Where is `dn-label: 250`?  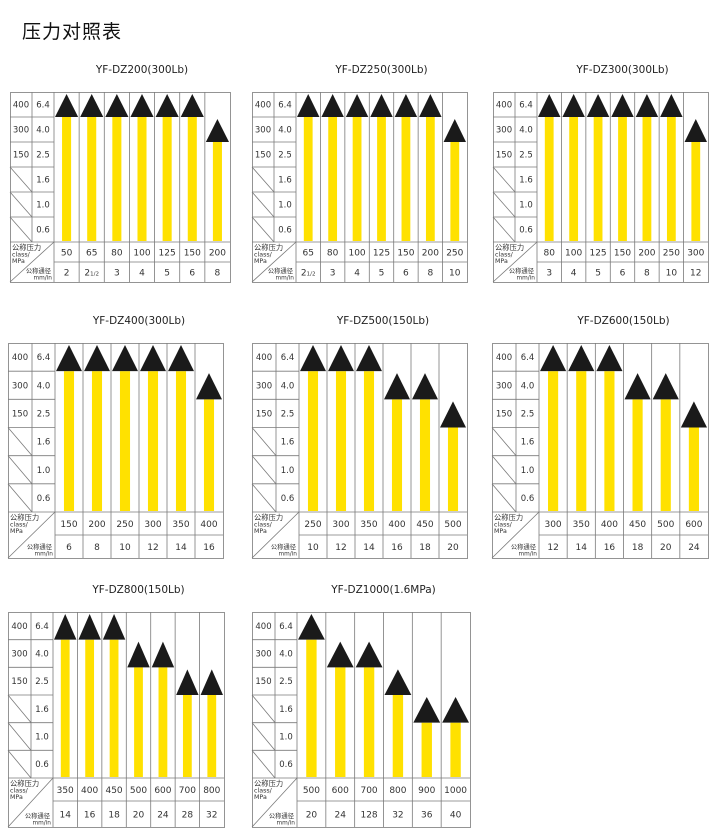 dn-label: 250 is located at coordinates (312, 525).